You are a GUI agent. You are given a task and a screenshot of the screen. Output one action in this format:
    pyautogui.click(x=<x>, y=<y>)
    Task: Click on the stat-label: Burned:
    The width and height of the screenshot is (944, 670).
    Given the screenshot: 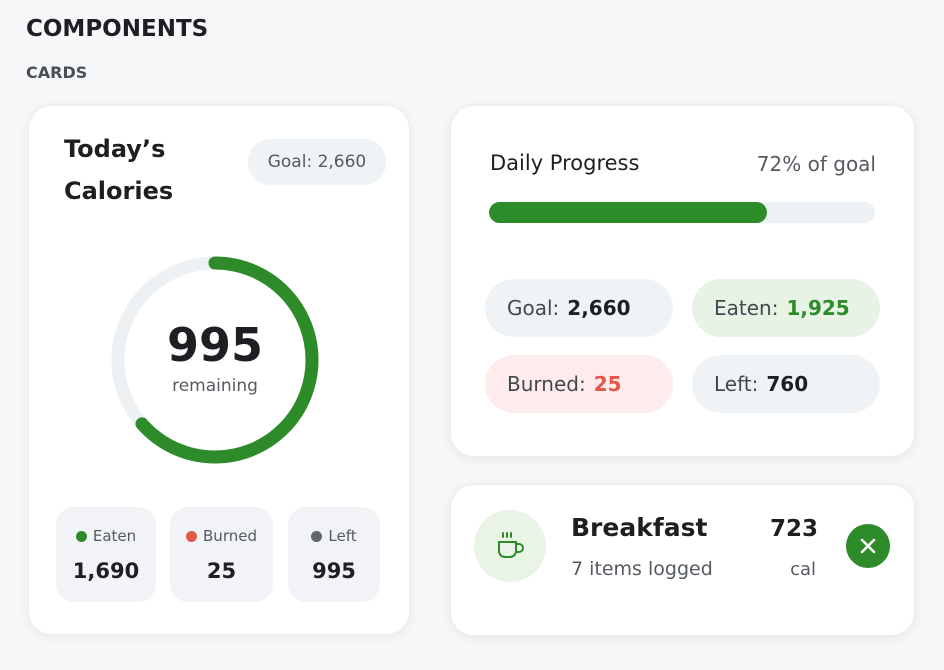 What is the action you would take?
    pyautogui.click(x=546, y=384)
    